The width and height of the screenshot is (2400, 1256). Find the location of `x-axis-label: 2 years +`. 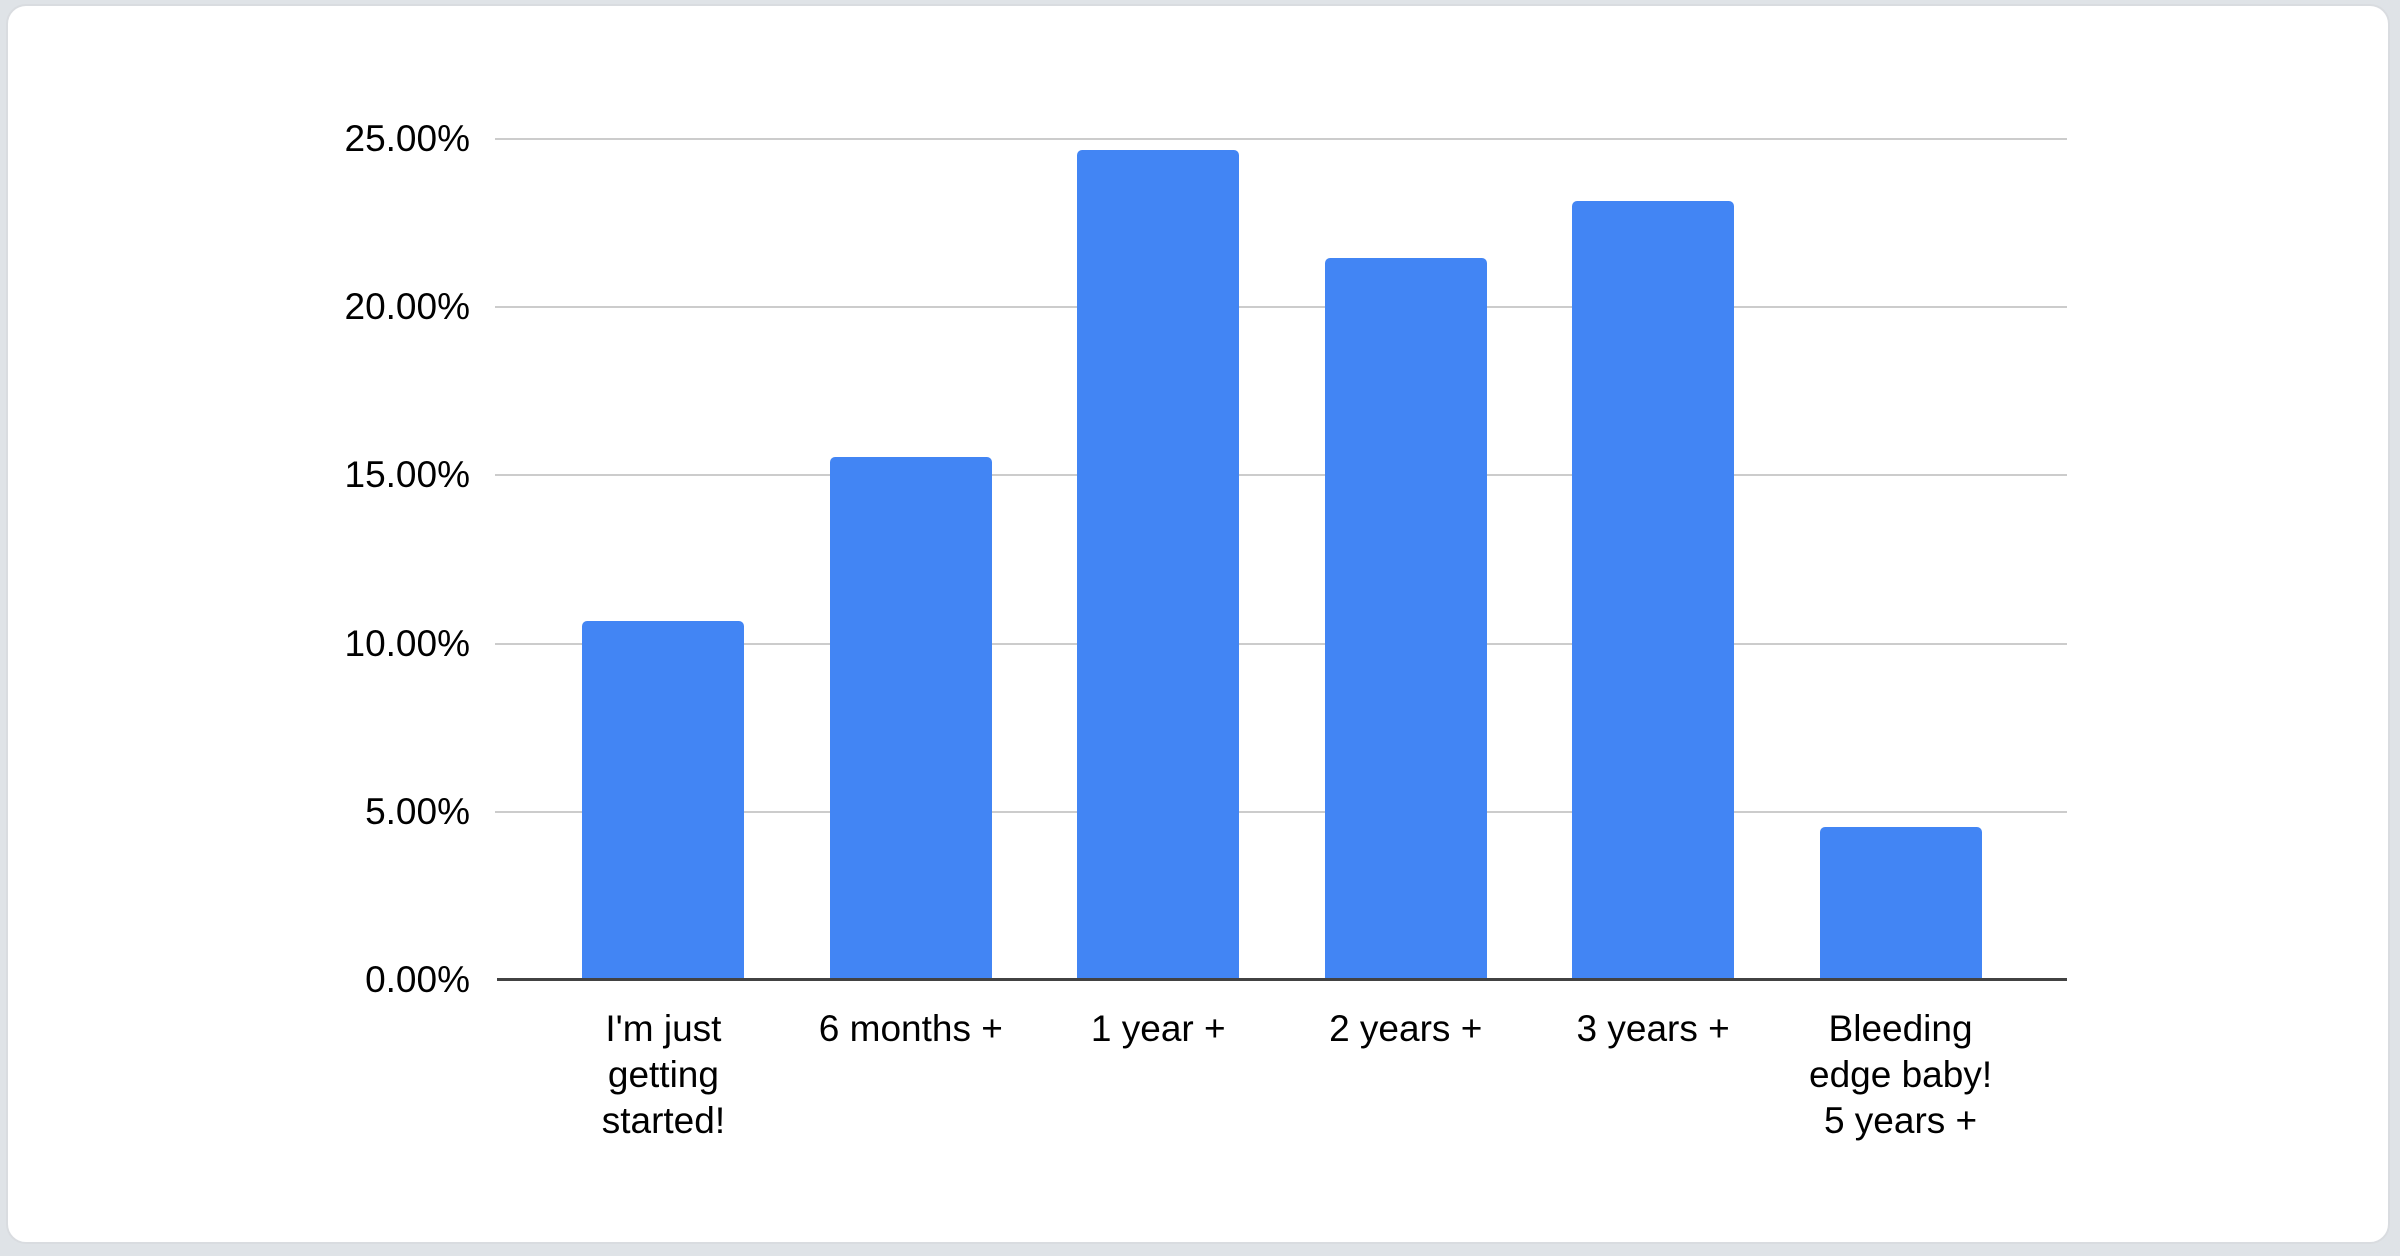

x-axis-label: 2 years + is located at coordinates (1406, 1029).